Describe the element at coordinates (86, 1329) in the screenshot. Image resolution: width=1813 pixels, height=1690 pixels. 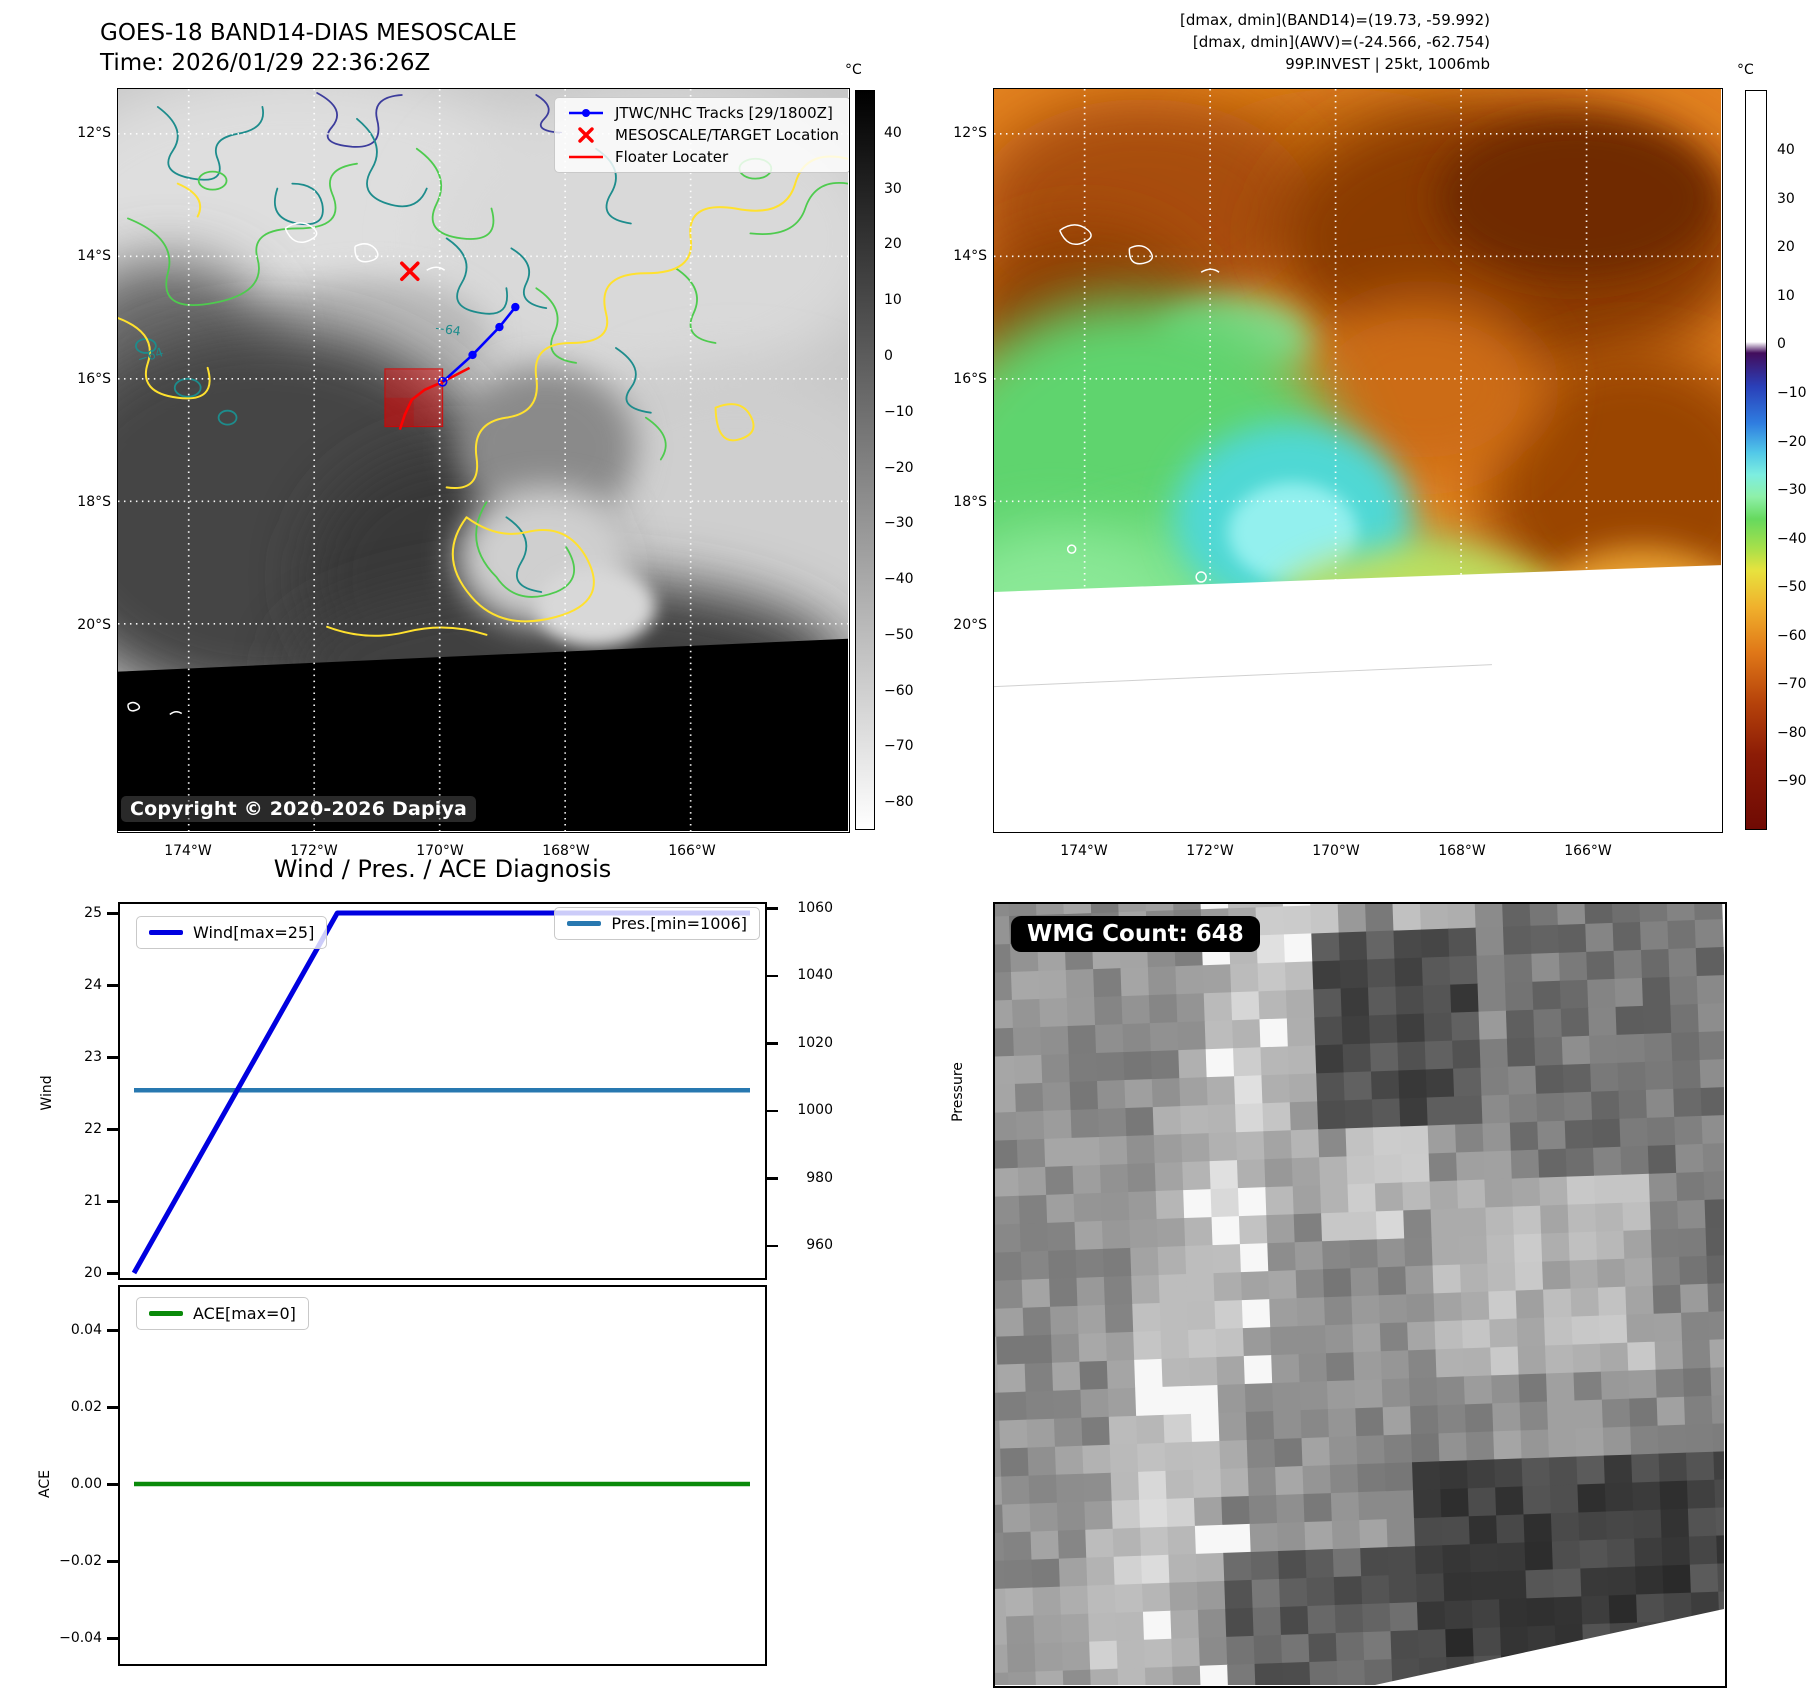
I see `axis-tick-label: 0.04` at that location.